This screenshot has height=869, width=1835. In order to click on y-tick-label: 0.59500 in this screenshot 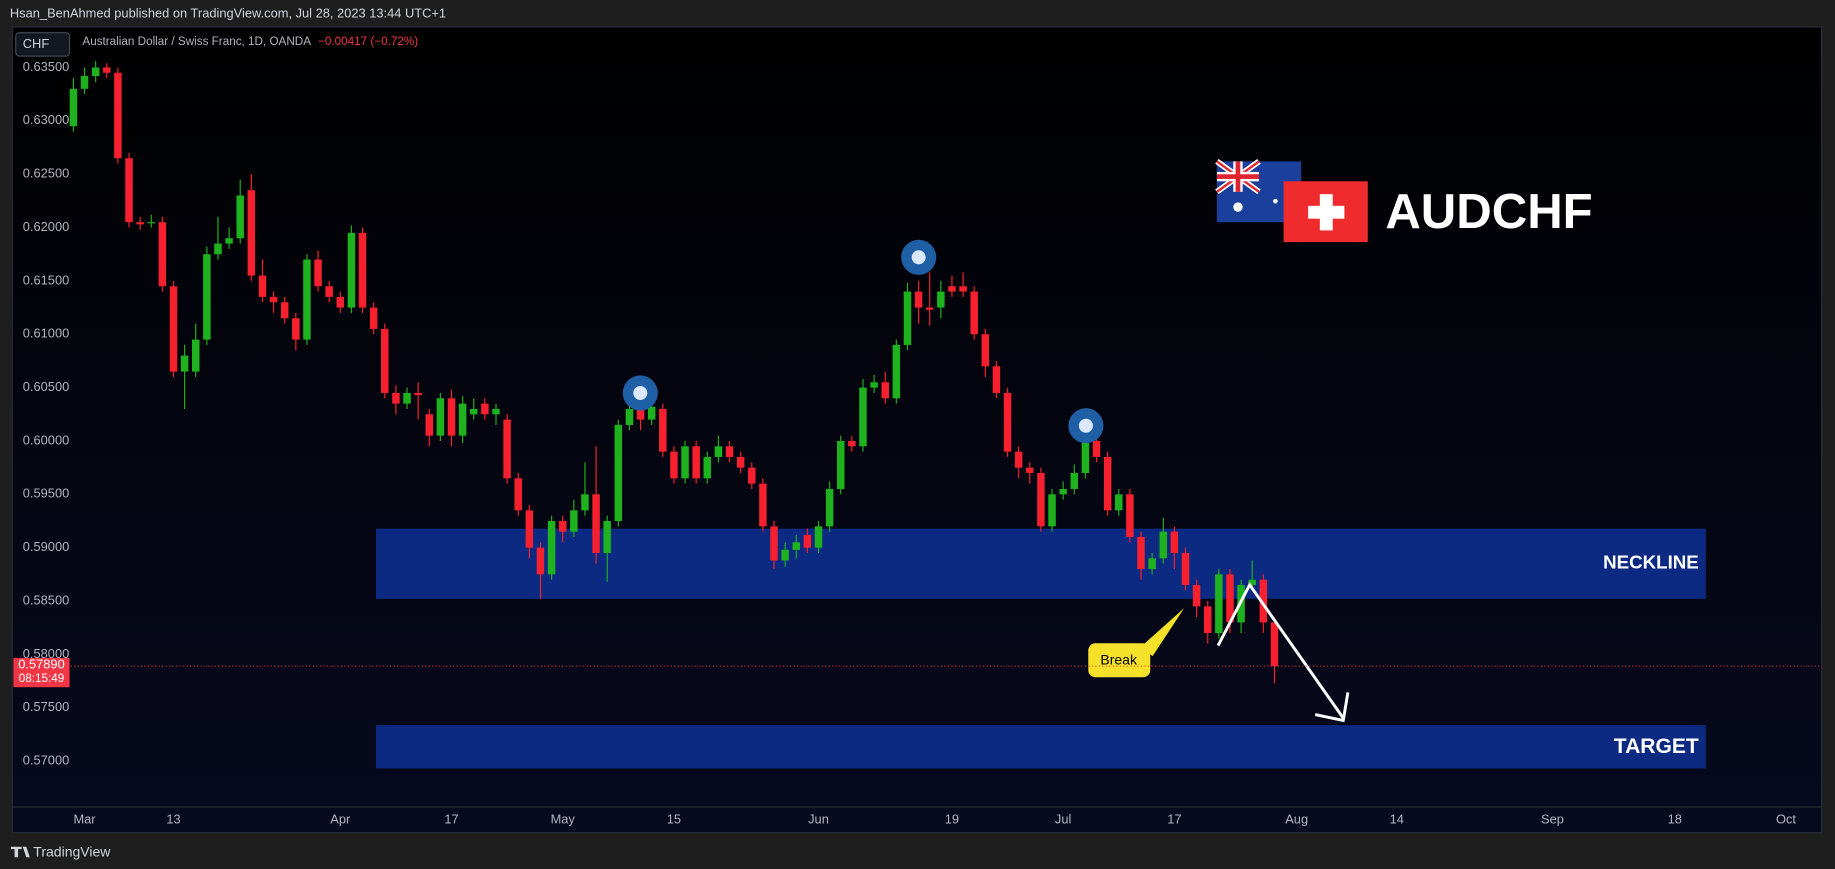, I will do `click(46, 493)`.